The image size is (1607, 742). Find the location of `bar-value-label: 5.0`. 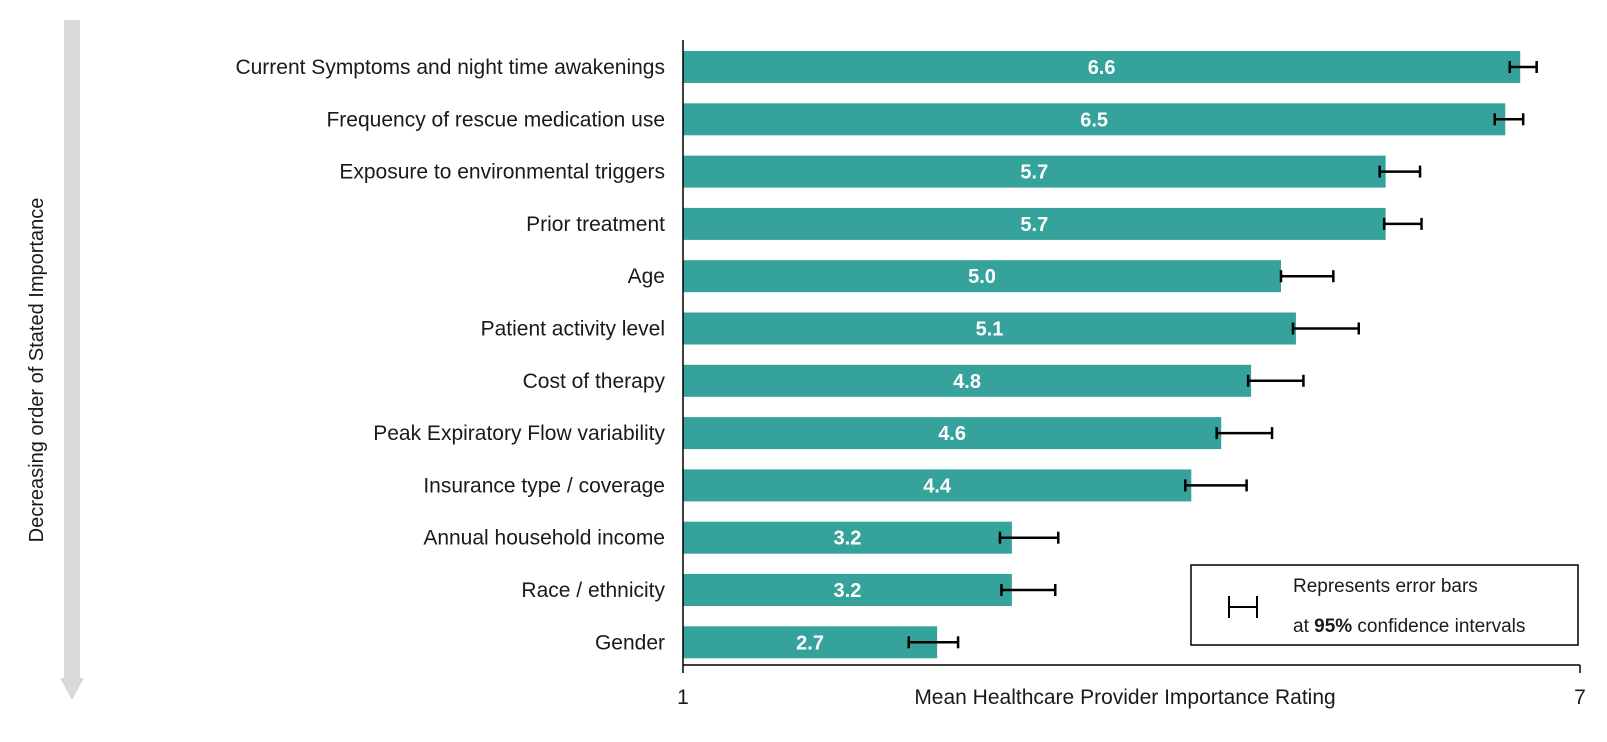

bar-value-label: 5.0 is located at coordinates (982, 277).